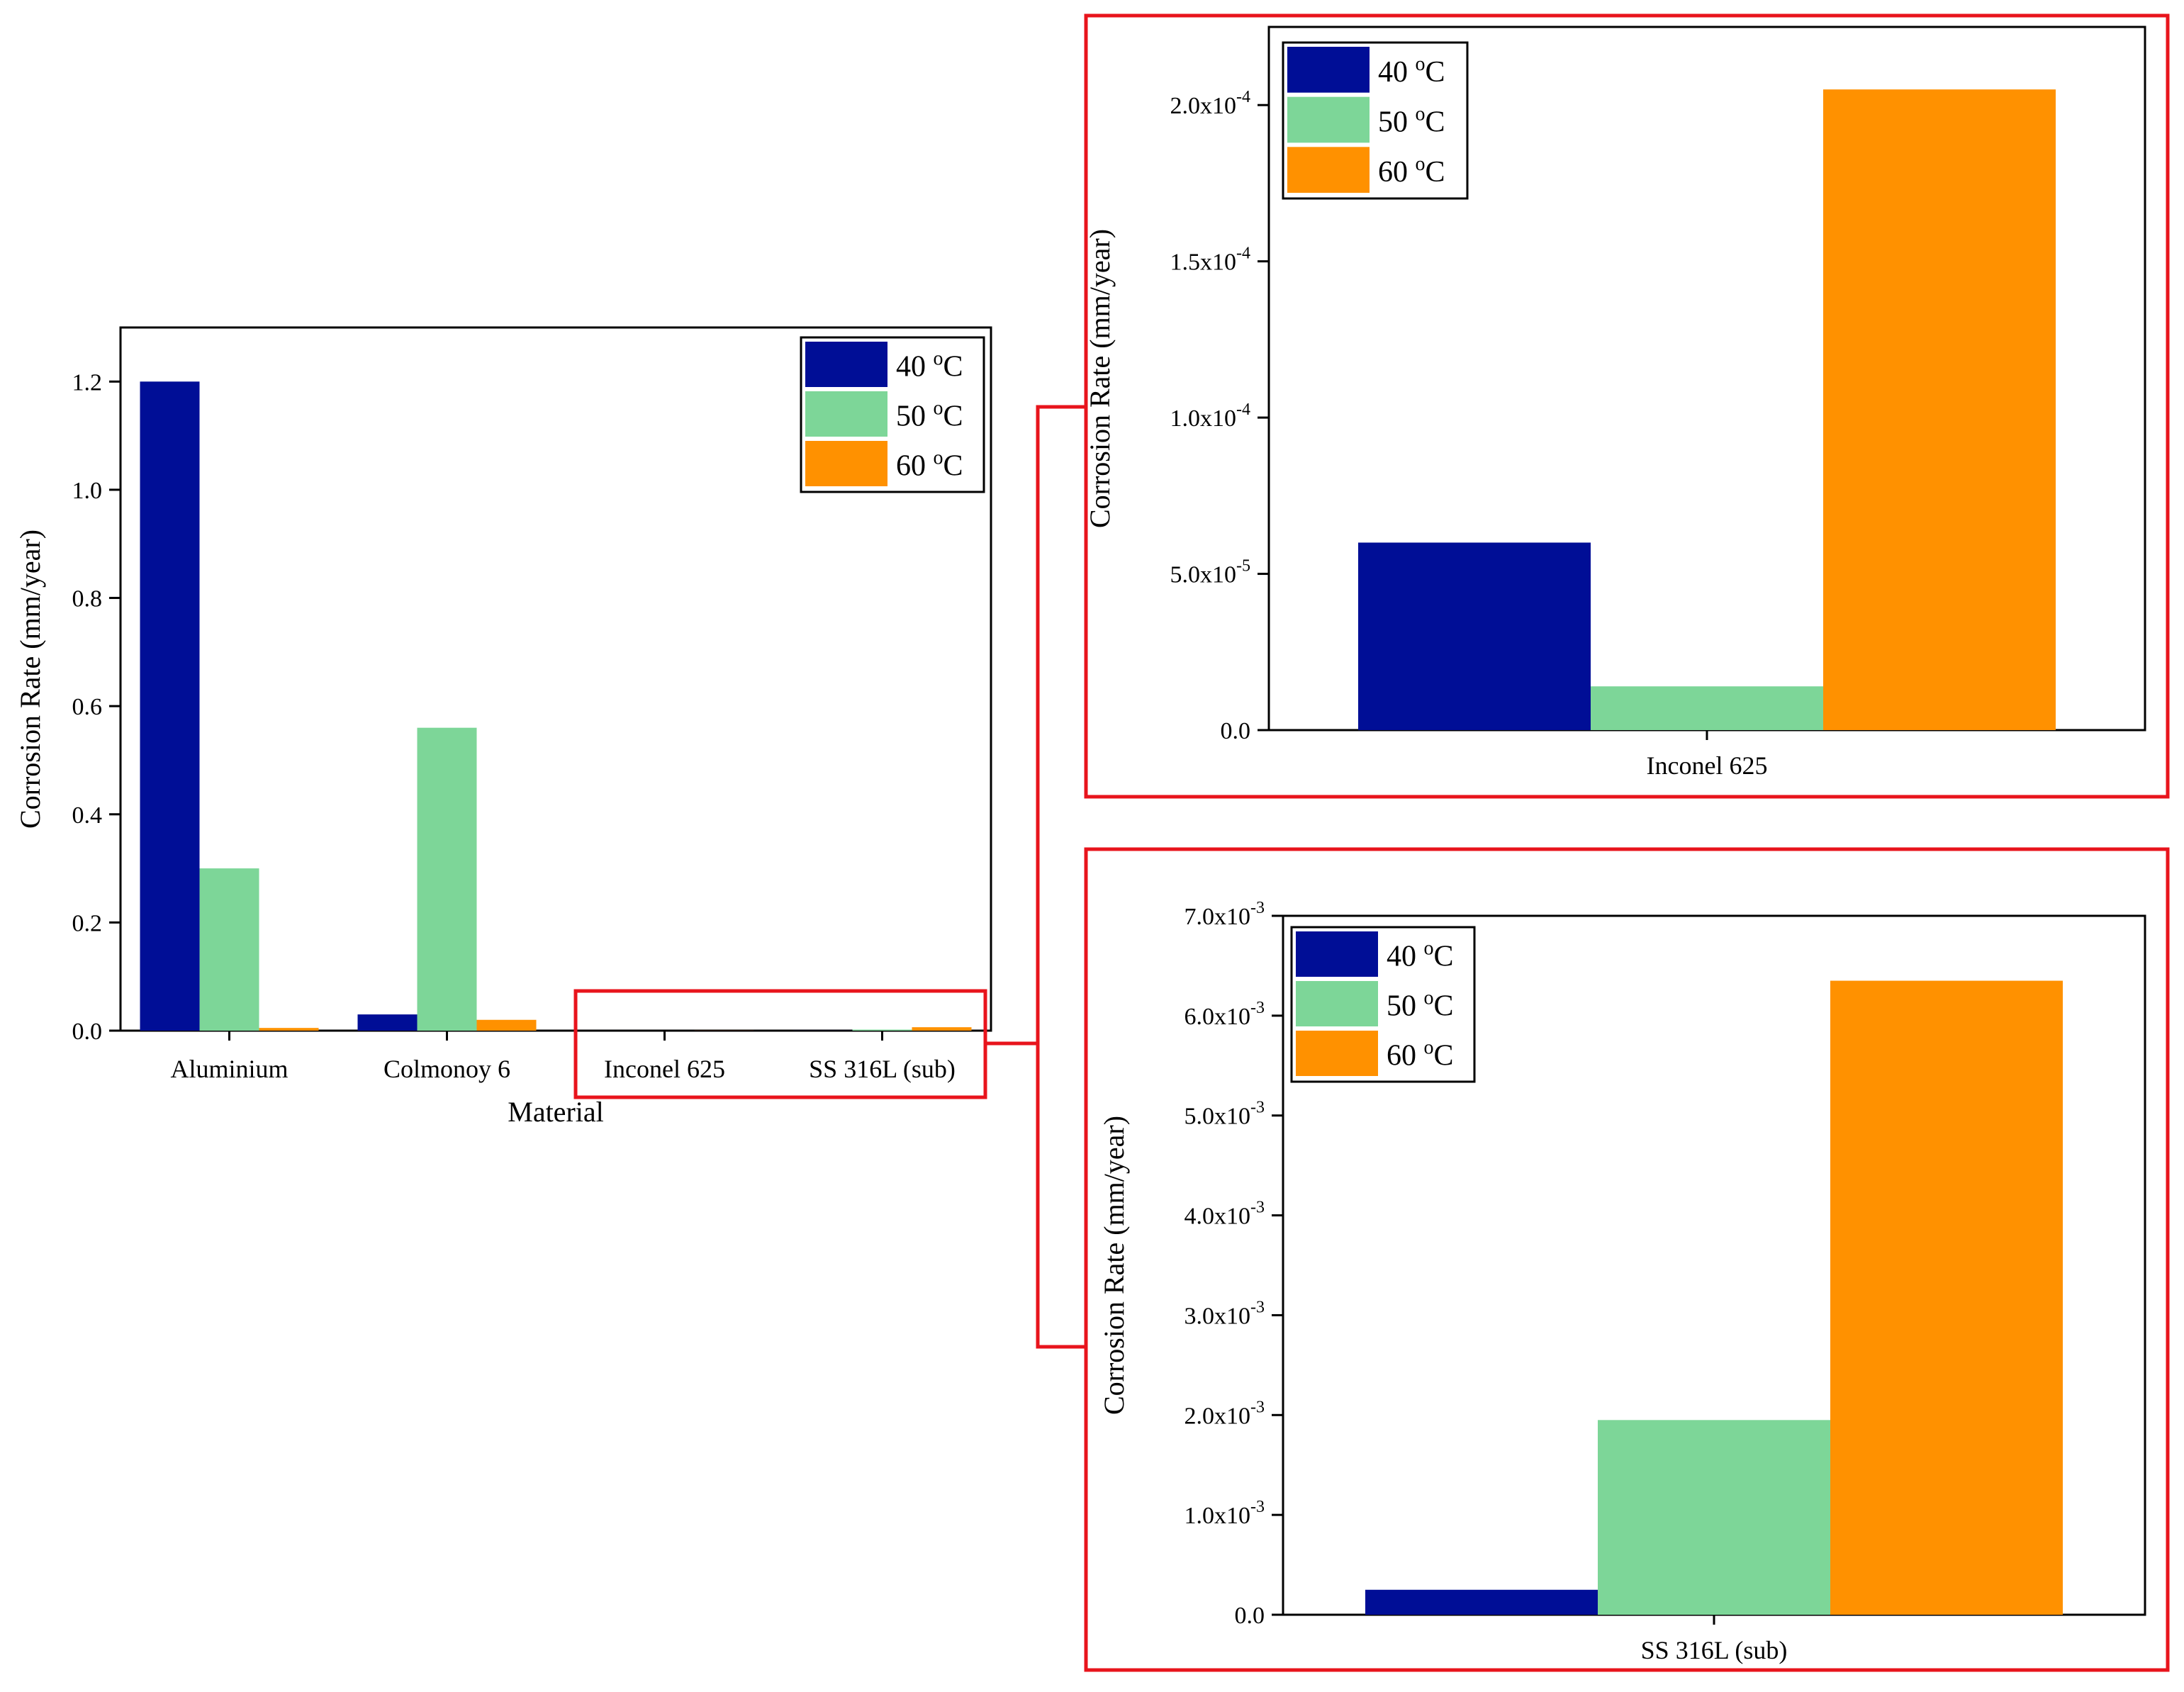 This screenshot has width=2184, height=1692. I want to click on ss316l-legend-label-1: 40 oC, so click(1420, 955).